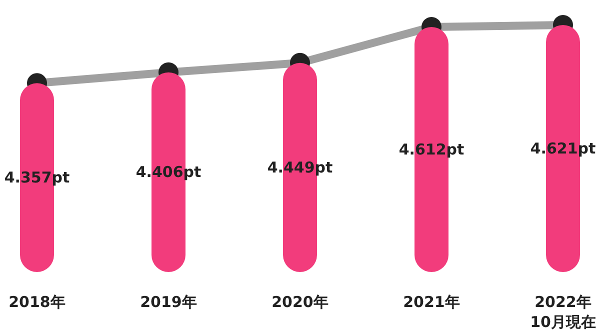 Image resolution: width=604 pixels, height=335 pixels. What do you see at coordinates (563, 312) in the screenshot?
I see `x-tick-label: 2022年 10月現在` at bounding box center [563, 312].